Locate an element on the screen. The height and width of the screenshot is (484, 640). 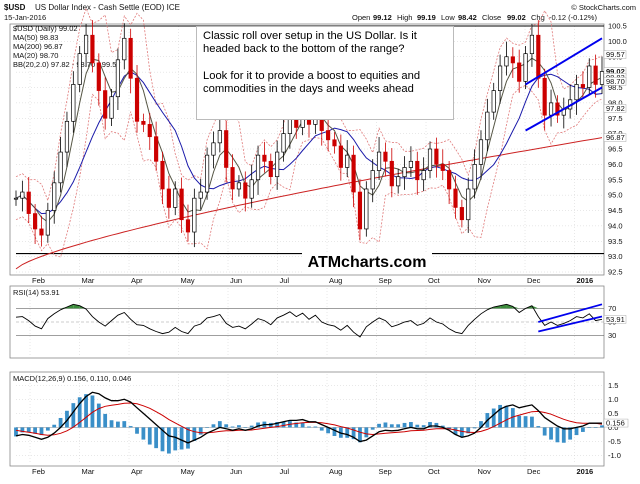
month-label: Feb is located at coordinates (38, 280).